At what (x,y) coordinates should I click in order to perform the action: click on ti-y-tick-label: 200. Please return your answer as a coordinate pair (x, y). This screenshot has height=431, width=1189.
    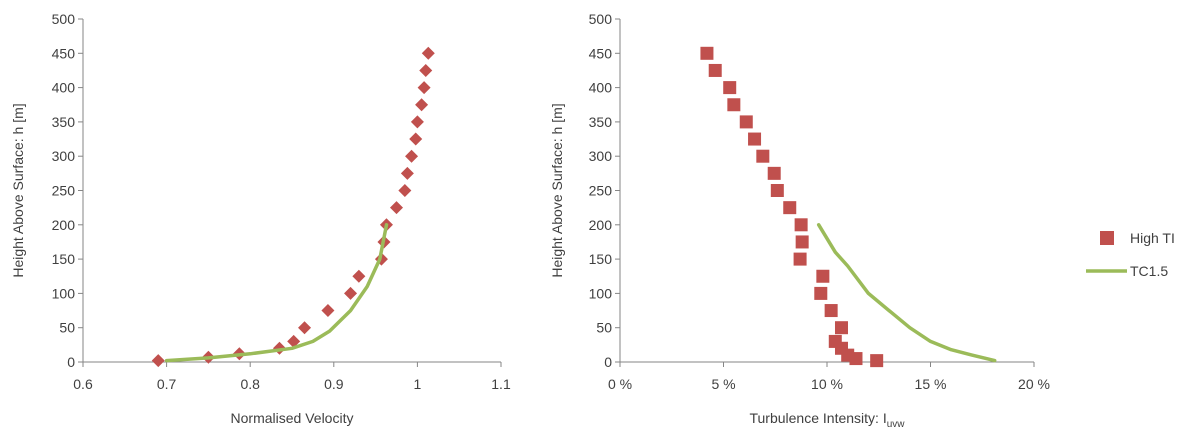
    Looking at the image, I should click on (601, 225).